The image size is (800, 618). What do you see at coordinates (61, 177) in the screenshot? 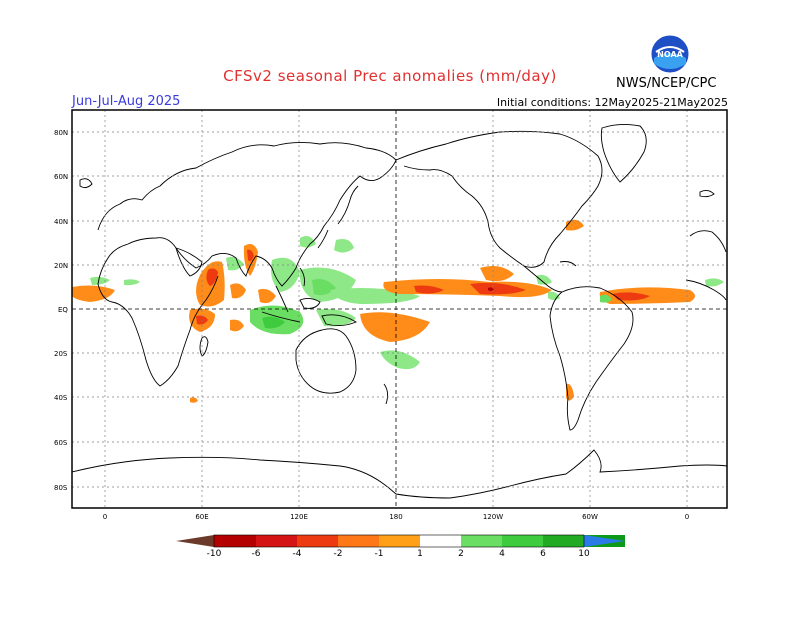
I see `lat-label: 60N` at bounding box center [61, 177].